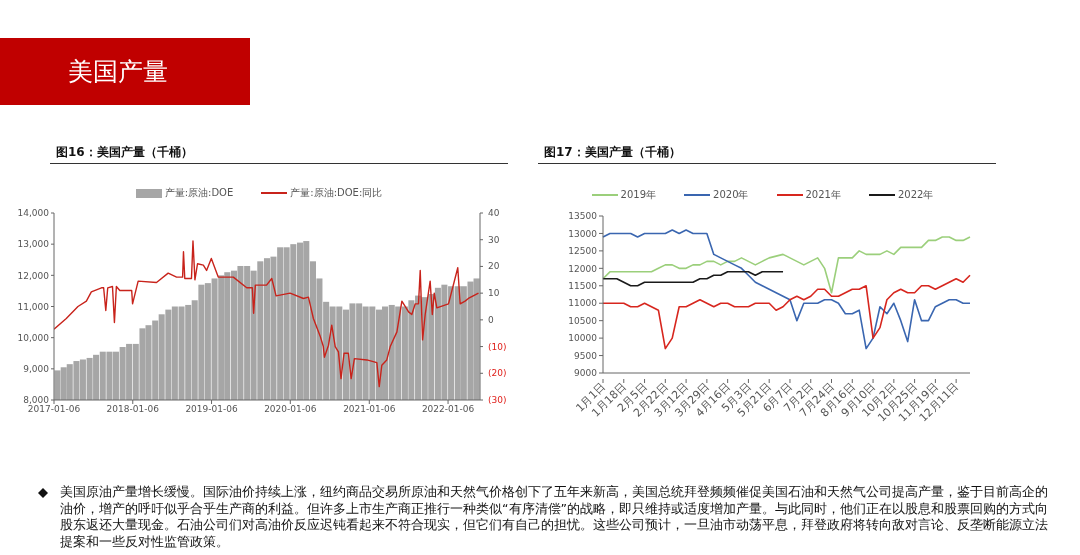  Describe the element at coordinates (583, 338) in the screenshot. I see `y-tick-label: 10000` at that location.